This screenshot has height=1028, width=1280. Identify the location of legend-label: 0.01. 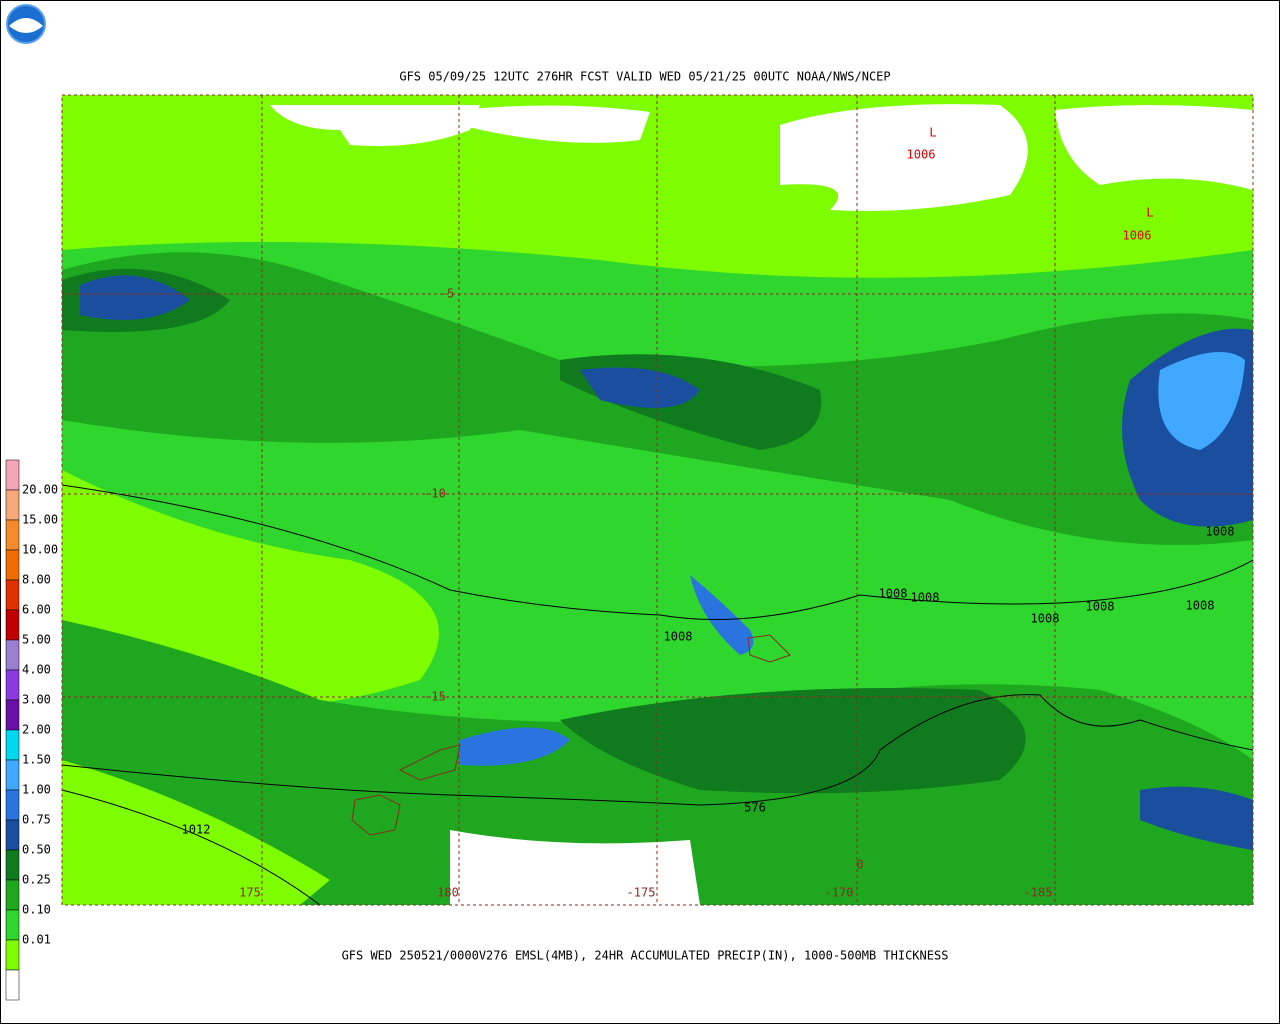
(36, 940).